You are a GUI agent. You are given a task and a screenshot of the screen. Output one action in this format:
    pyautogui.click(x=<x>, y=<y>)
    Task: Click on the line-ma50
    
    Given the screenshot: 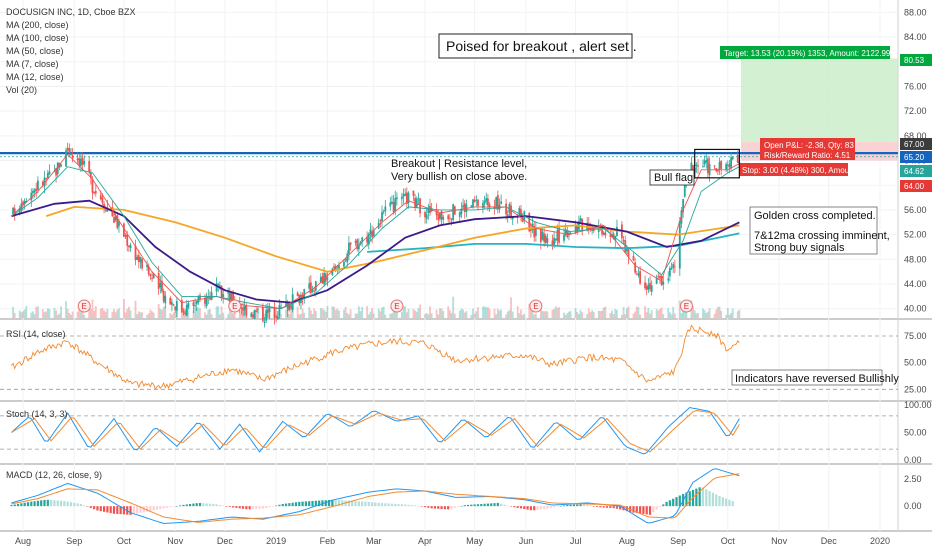 What is the action you would take?
    pyautogui.click(x=375, y=251)
    